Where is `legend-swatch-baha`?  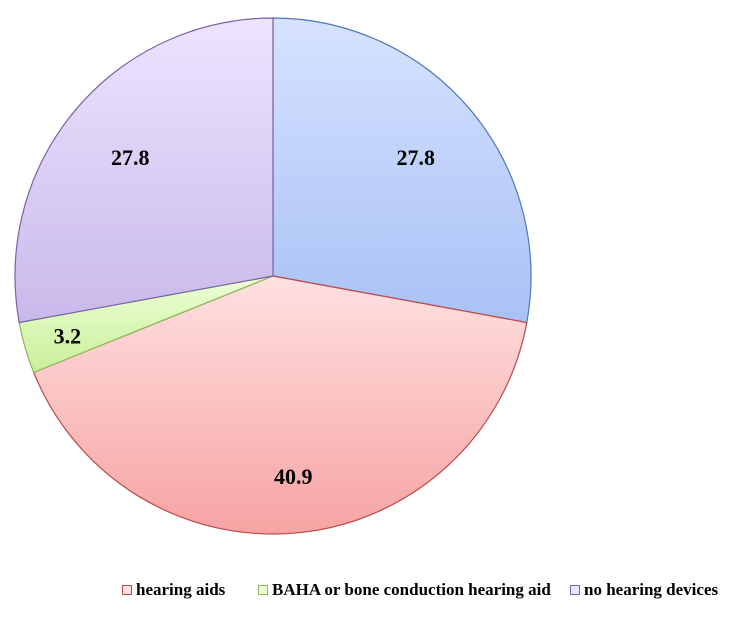 legend-swatch-baha is located at coordinates (263, 590).